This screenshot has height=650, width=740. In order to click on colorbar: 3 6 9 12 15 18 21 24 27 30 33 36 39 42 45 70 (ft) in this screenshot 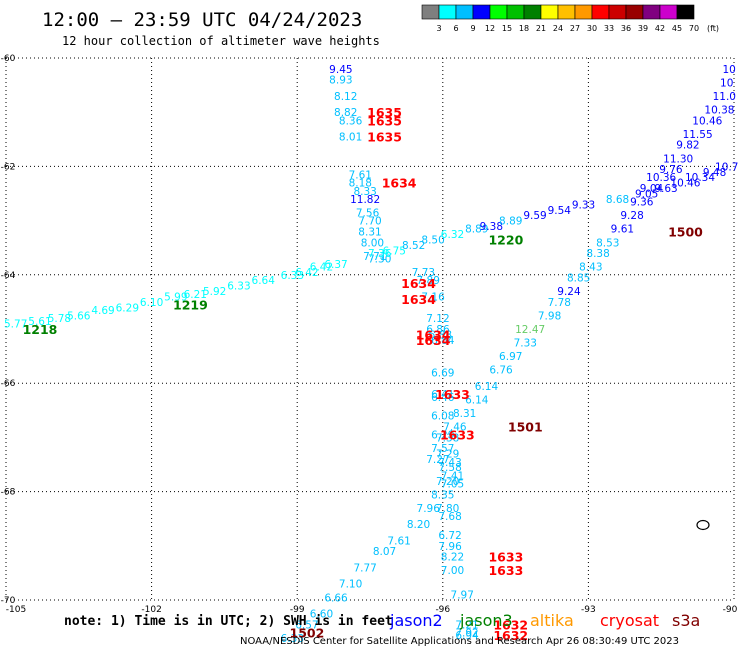, I will do `click(570, 18)`.